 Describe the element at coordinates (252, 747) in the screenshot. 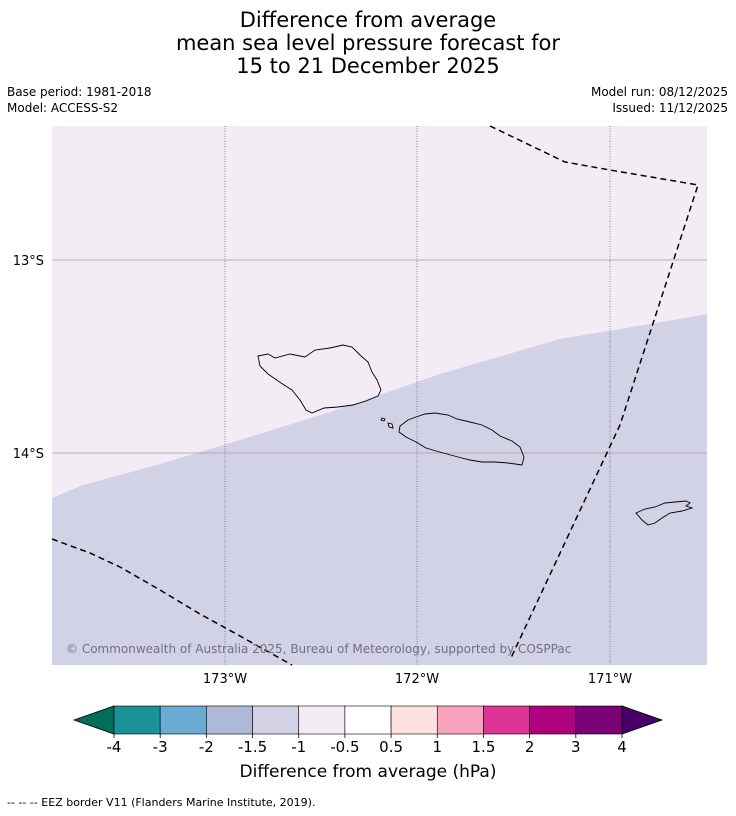

I see `colorbar-tick-label-3: -1.5` at that location.